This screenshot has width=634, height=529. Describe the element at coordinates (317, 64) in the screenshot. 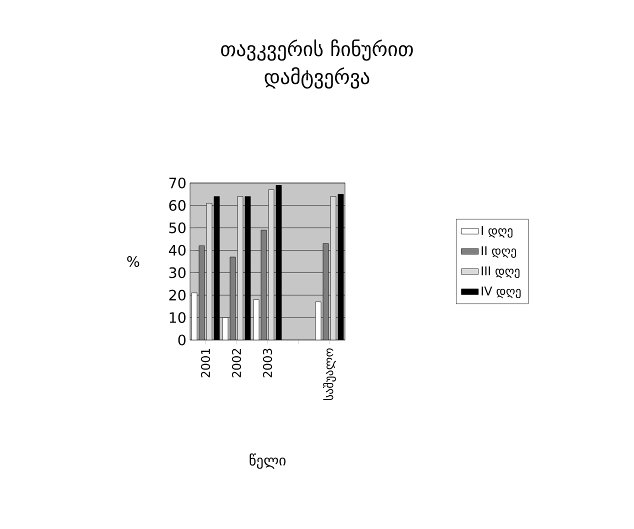

I see `chart-title: თავკვერის ჩინურით დამტვერვა` at that location.